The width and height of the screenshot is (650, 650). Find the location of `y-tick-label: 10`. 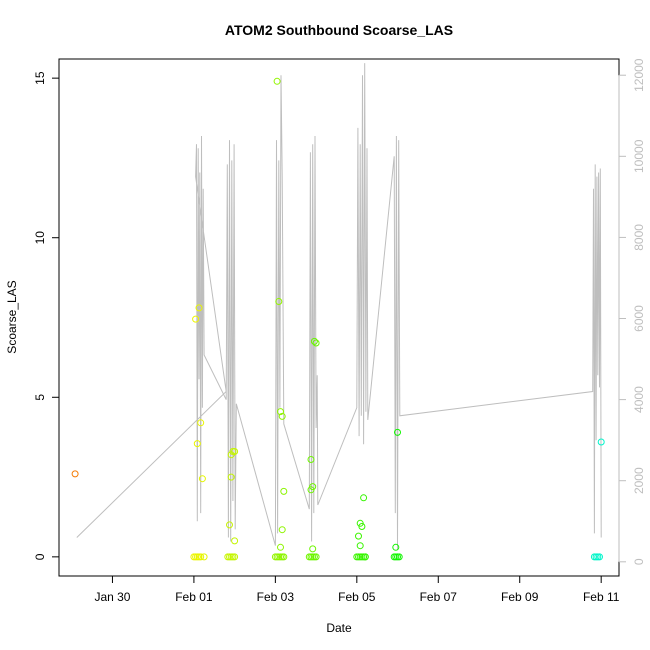

y-tick-label: 10 is located at coordinates (40, 238).